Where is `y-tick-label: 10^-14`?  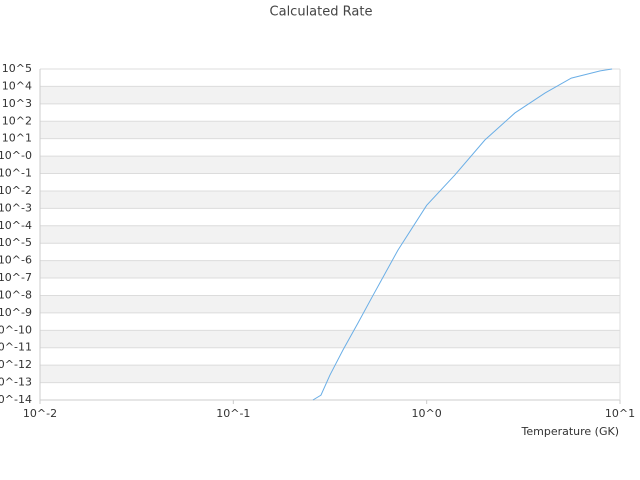 y-tick-label: 10^-14 is located at coordinates (16, 399).